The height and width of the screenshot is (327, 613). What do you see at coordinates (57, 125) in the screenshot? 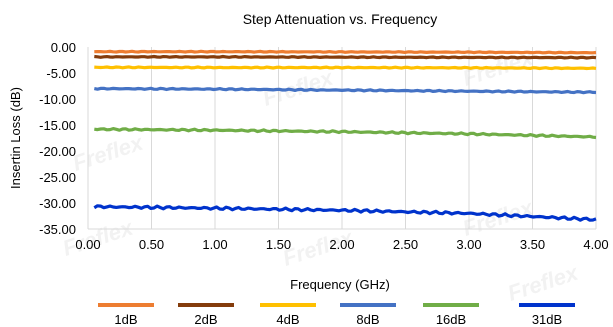
I see `y-tick-label: -15.00` at bounding box center [57, 125].